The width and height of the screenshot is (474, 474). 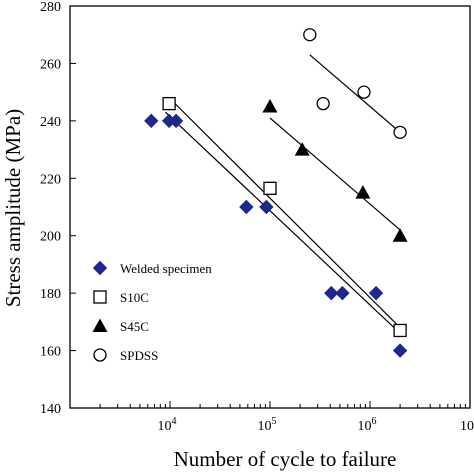 I want to click on y-tick-label: 220, so click(x=50, y=179).